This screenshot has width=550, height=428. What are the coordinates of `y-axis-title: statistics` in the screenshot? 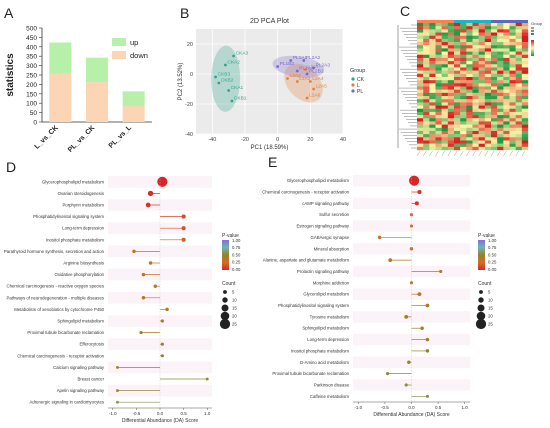 It's located at (10, 75).